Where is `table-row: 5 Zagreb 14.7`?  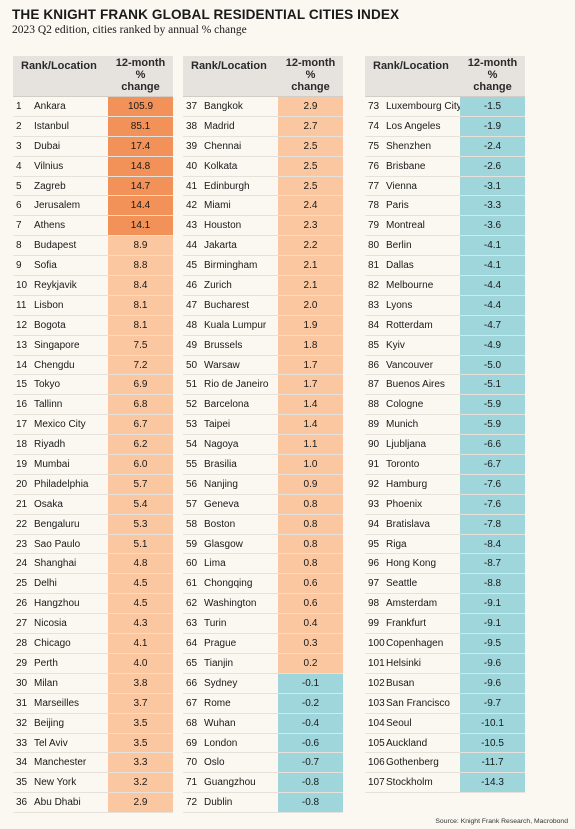
table-row: 5 Zagreb 14.7 is located at coordinates (93, 186).